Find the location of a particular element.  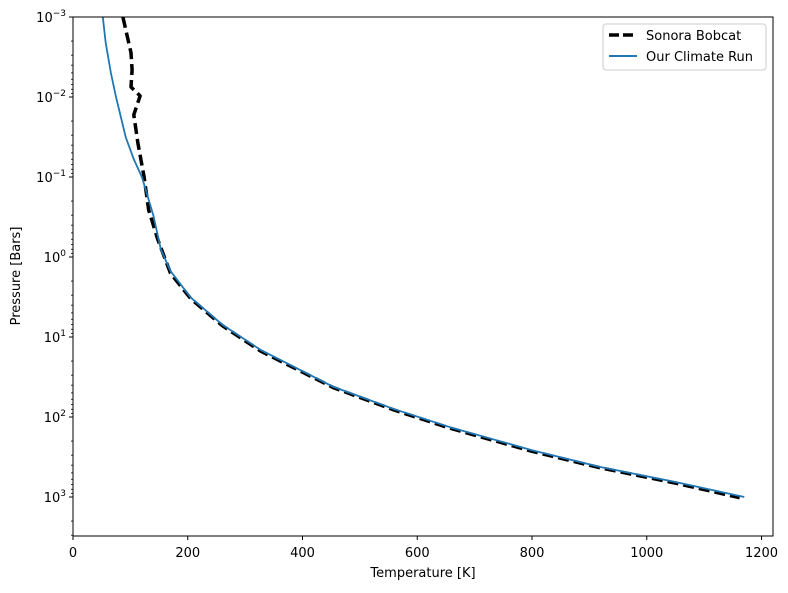

y-tick-label: 10² is located at coordinates (55, 417).